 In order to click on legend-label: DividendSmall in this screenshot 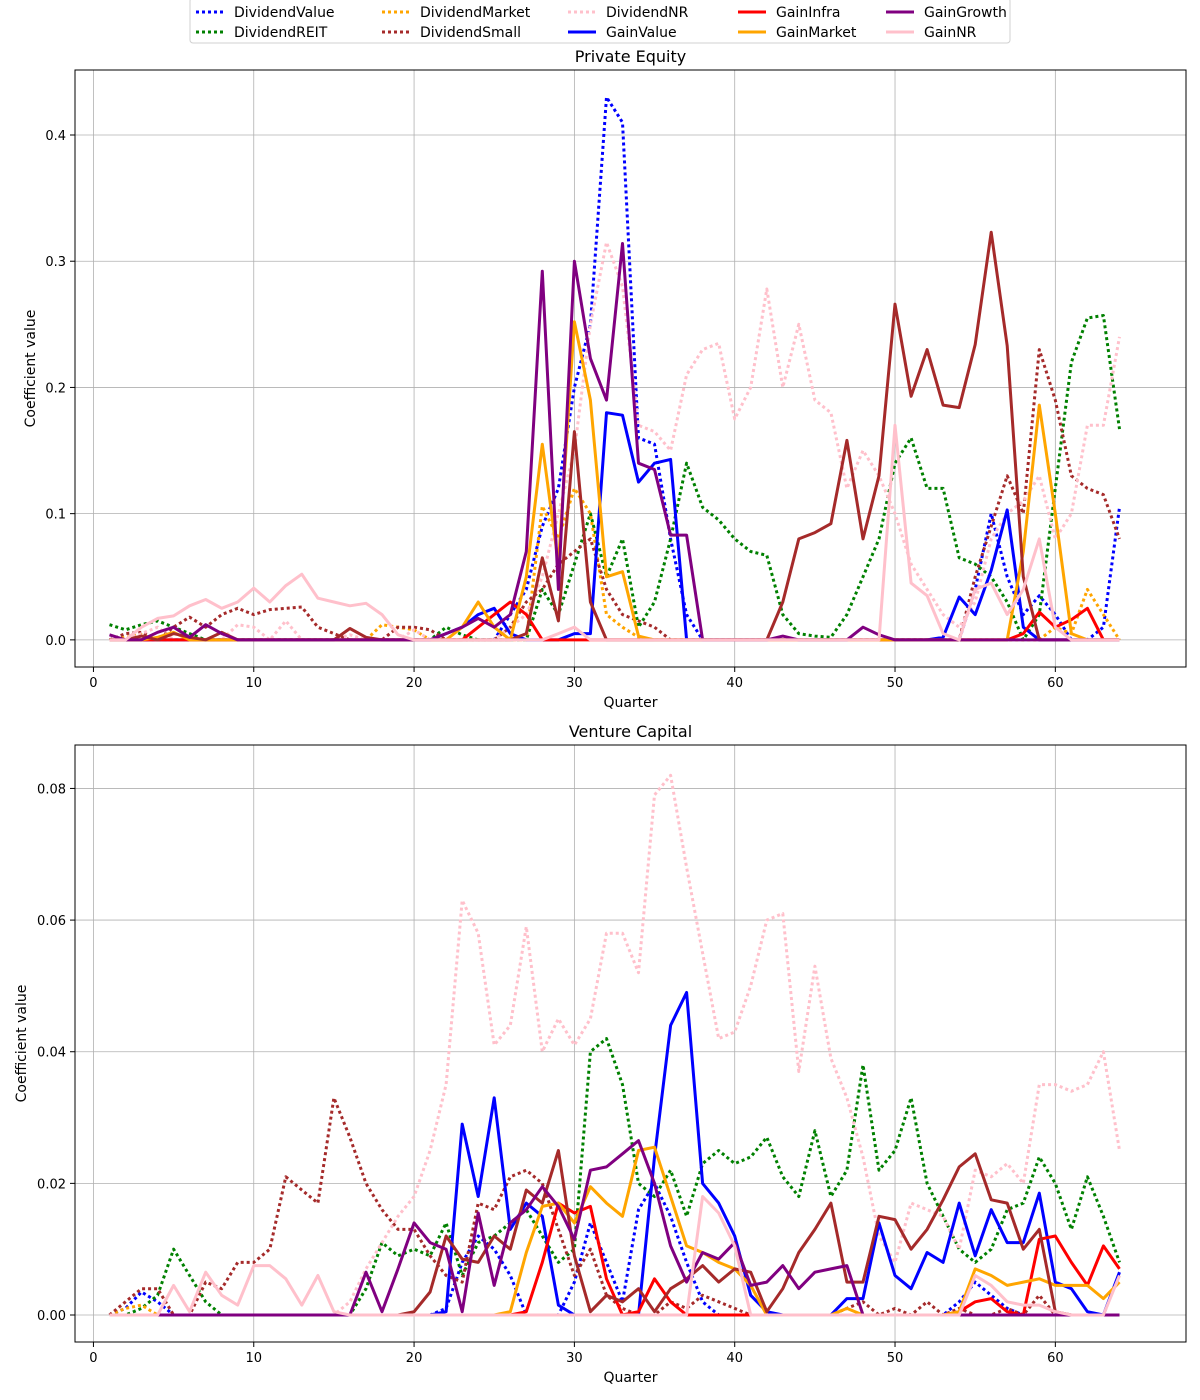, I will do `click(470, 33)`.